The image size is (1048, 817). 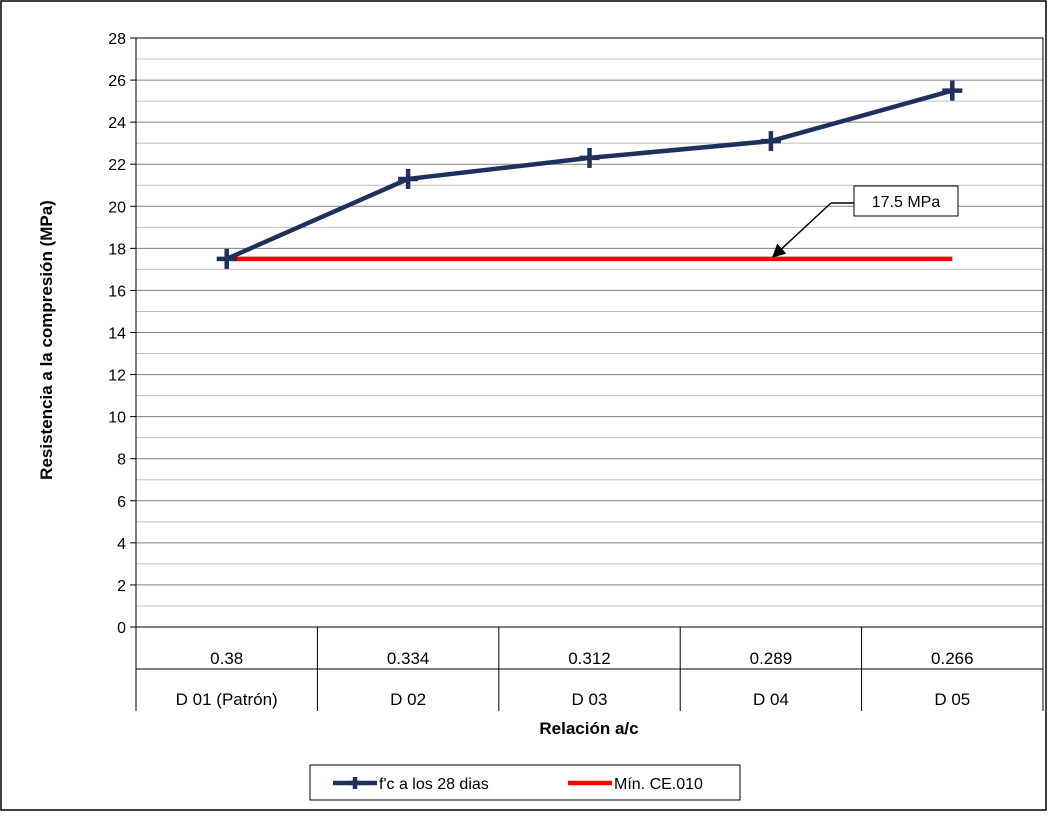 What do you see at coordinates (227, 699) in the screenshot?
I see `x-tick-label-mix: D 01 (Patrón)` at bounding box center [227, 699].